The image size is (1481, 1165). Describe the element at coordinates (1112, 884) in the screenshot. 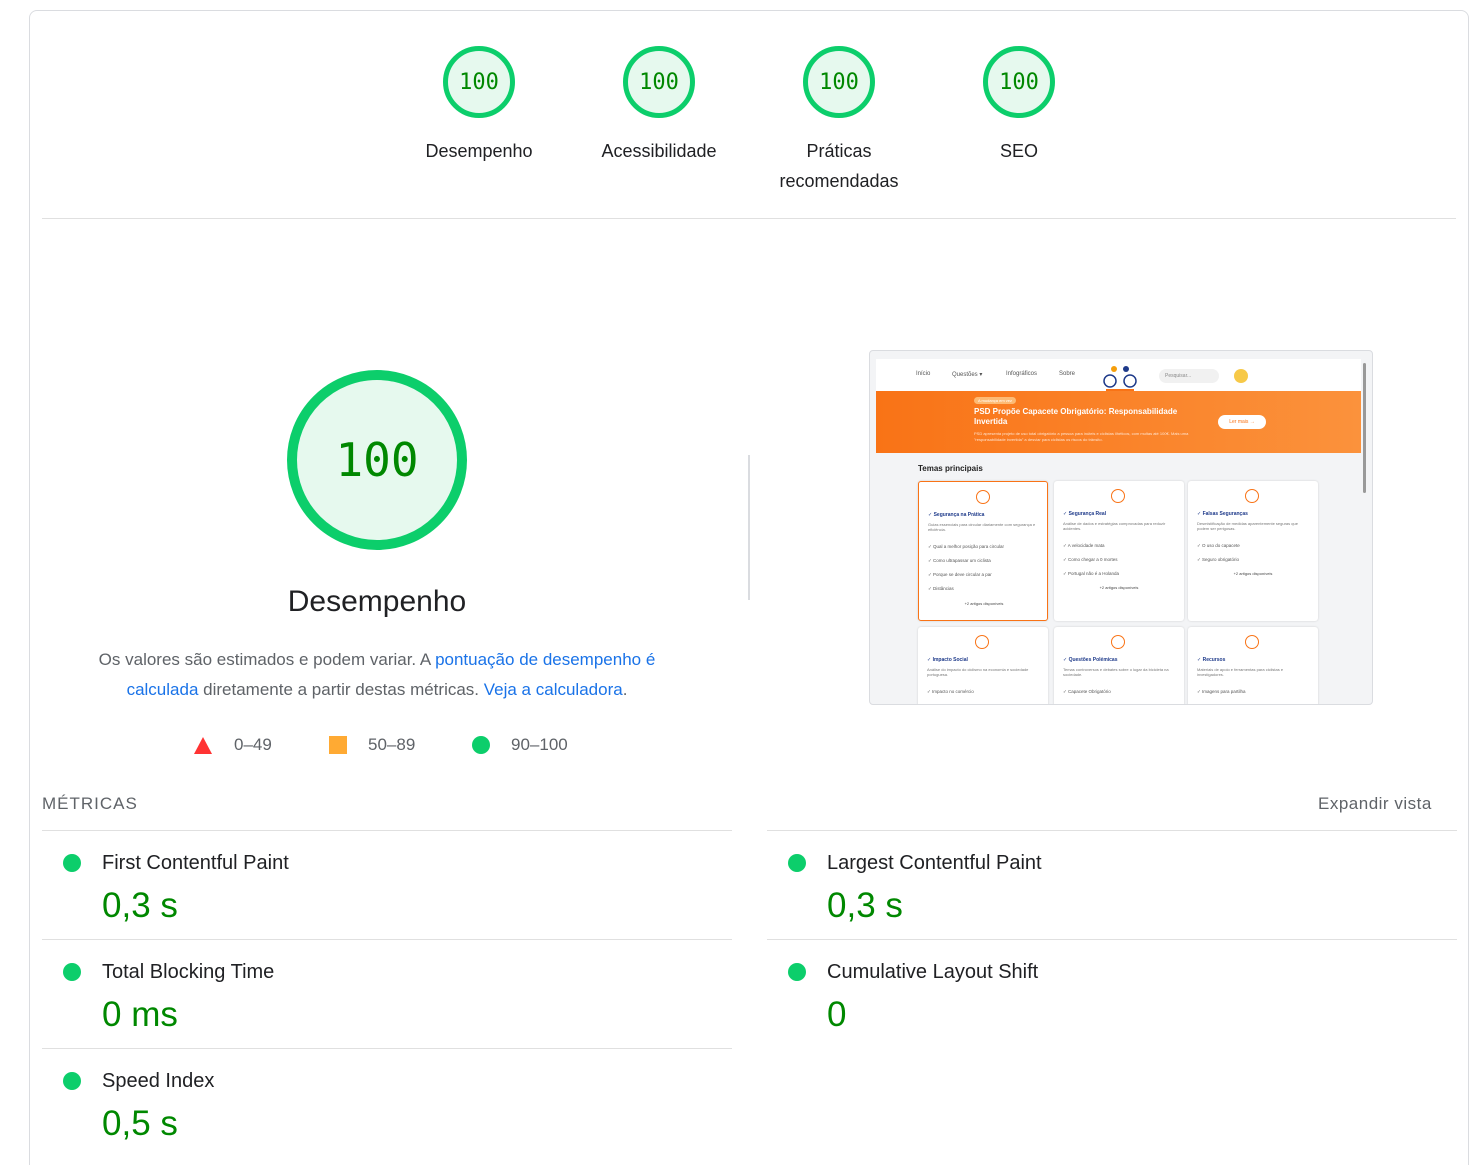

I see `metric-lcp: Largest Contentful Paint 0,3 s` at that location.